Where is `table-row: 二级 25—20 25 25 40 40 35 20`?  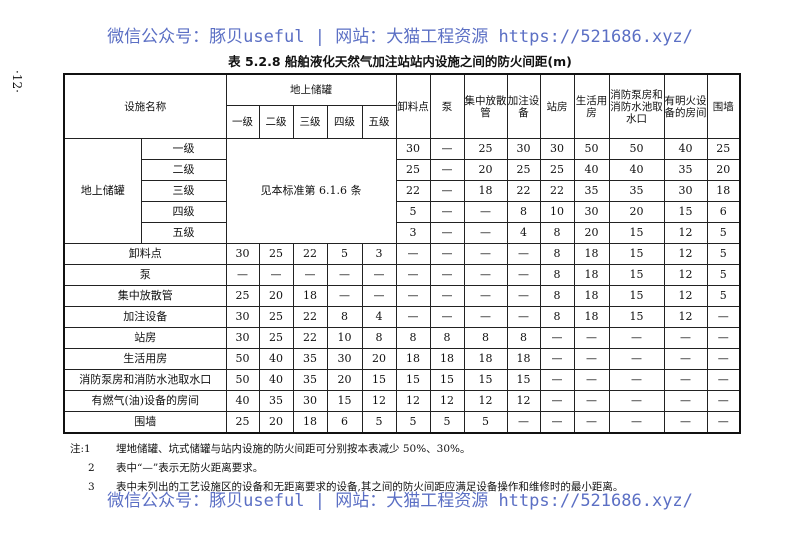
table-row: 二级 25—20 25 25 40 40 35 20 is located at coordinates (402, 170).